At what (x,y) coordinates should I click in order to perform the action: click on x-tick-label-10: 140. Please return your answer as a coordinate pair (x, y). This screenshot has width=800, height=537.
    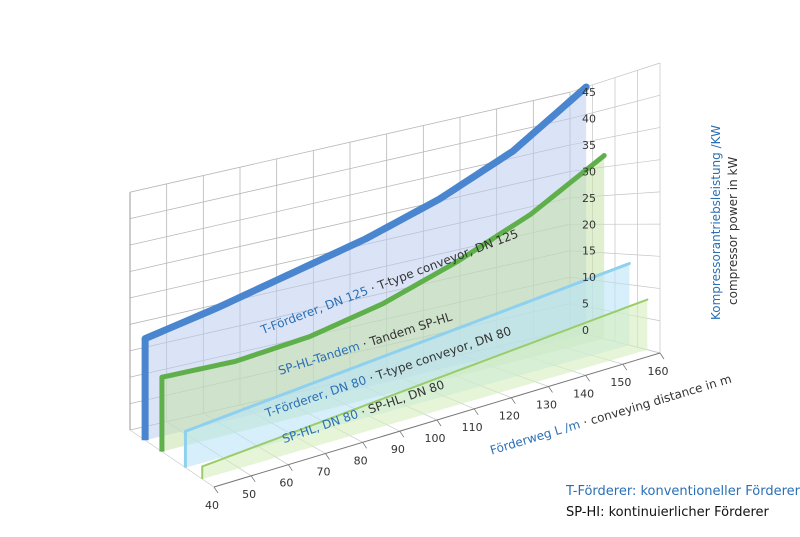
    Looking at the image, I should click on (583, 393).